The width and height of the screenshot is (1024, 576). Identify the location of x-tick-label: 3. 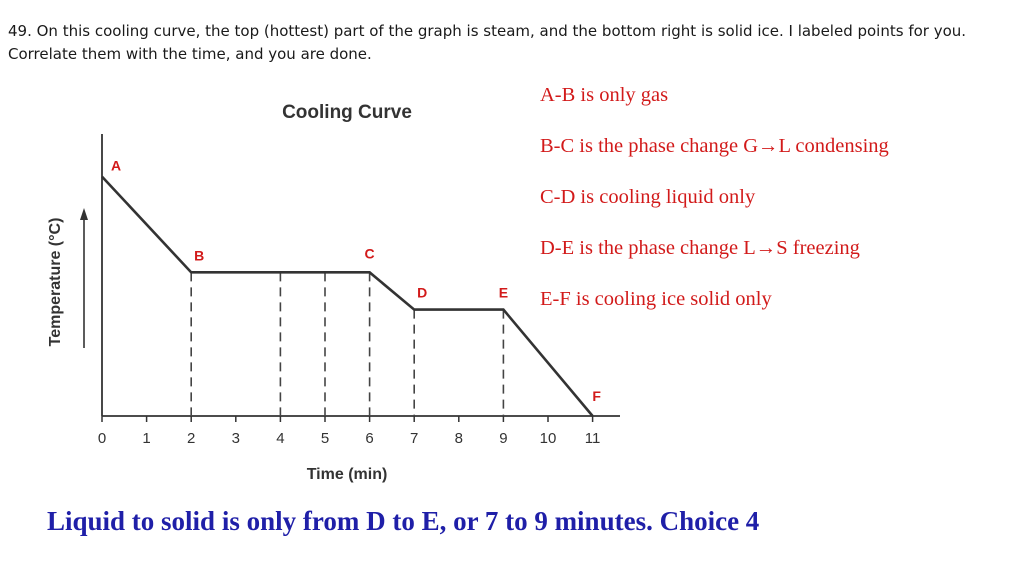
(236, 438).